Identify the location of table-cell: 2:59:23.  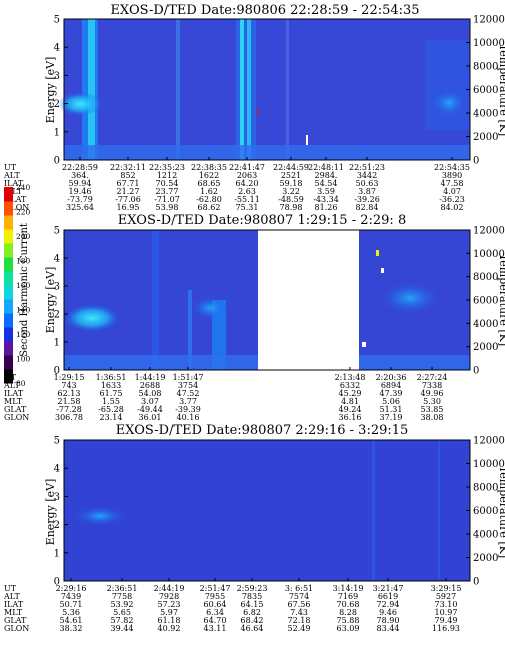
(252, 588).